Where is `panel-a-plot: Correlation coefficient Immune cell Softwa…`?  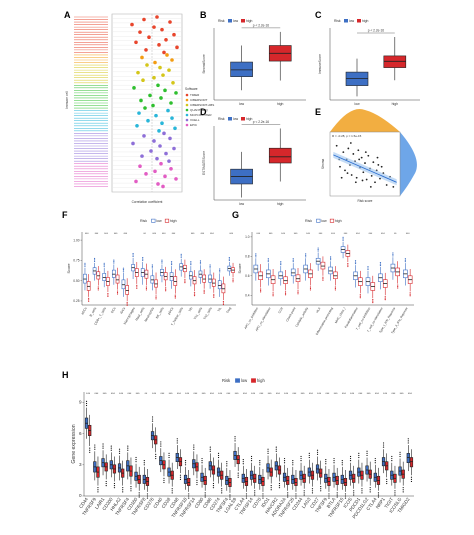
panel-a-plot: Correlation coefficient Immune cell Softwa… is located at coordinates (139, 108).